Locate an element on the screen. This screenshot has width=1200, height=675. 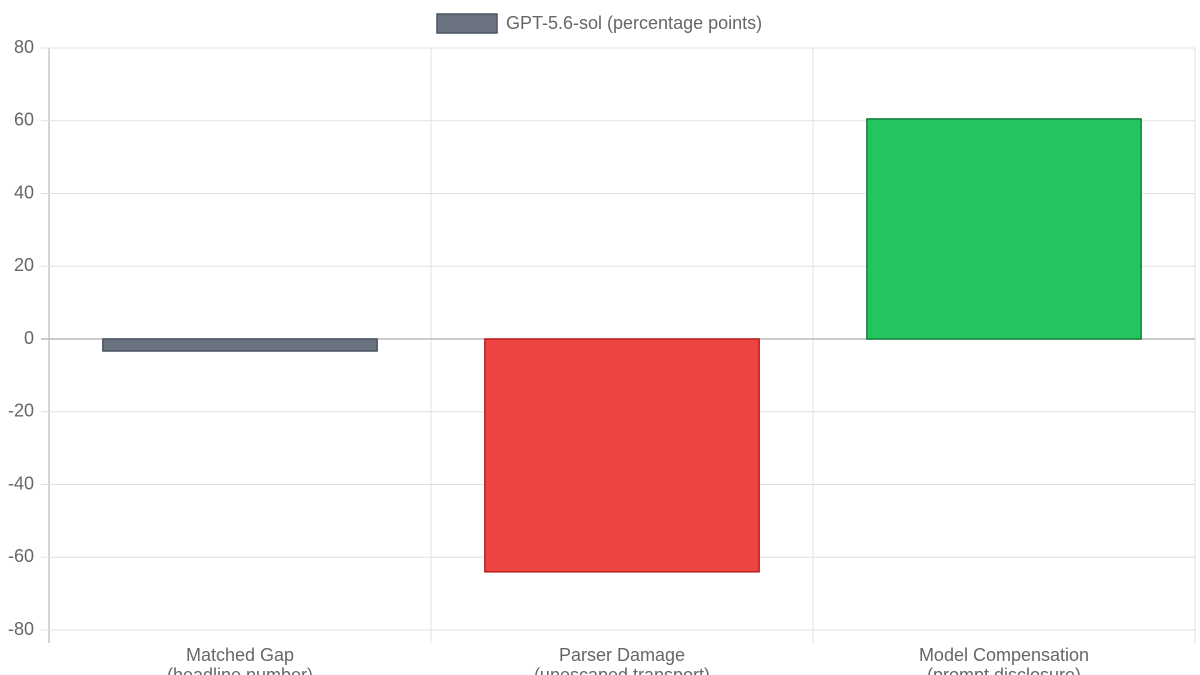
x-tick-label: Matched Gap is located at coordinates (240, 655).